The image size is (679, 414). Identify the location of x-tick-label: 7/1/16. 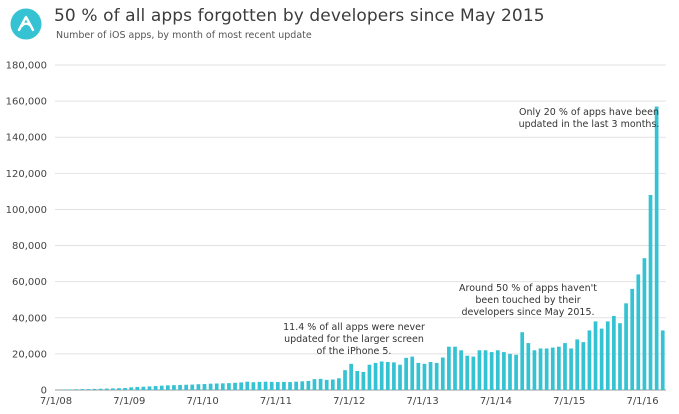
(642, 401).